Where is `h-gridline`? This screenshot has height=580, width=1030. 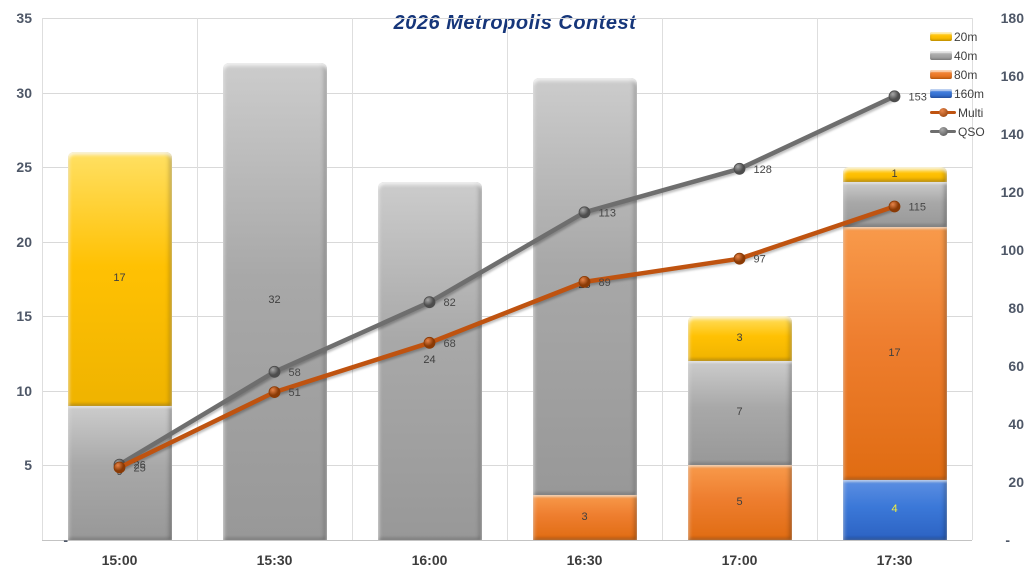
h-gridline is located at coordinates (507, 540).